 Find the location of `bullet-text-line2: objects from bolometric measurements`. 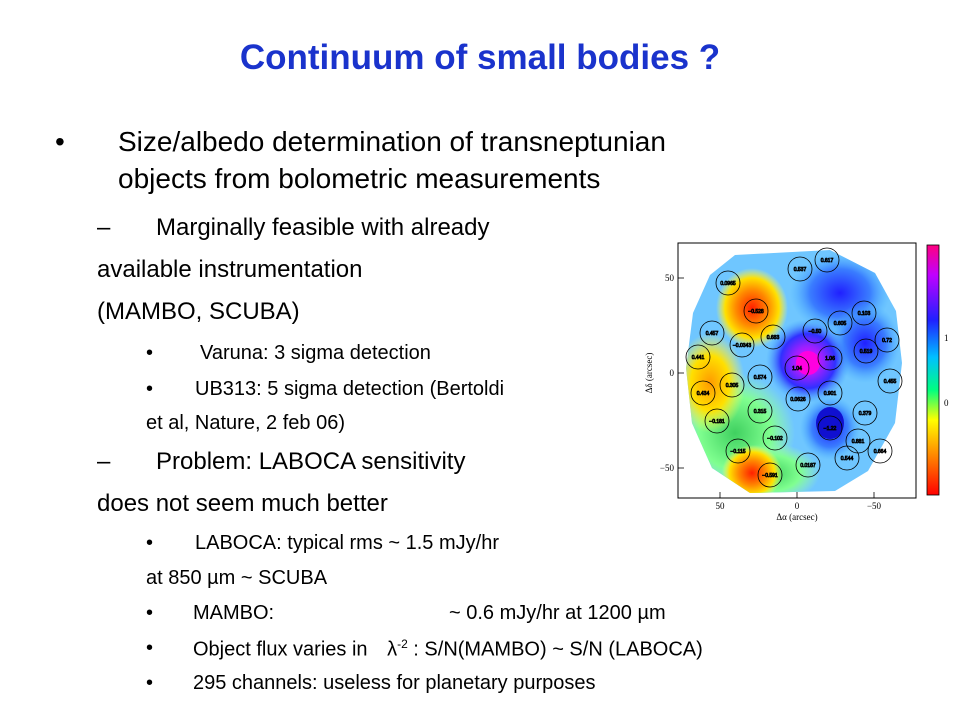

bullet-text-line2: objects from bolometric measurements is located at coordinates (359, 178).